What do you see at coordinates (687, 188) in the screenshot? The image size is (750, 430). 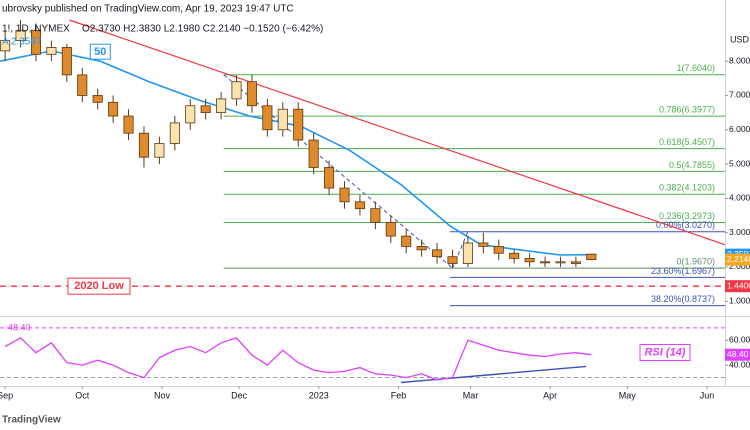 I see `level-label: 0.382(4.1203)` at bounding box center [687, 188].